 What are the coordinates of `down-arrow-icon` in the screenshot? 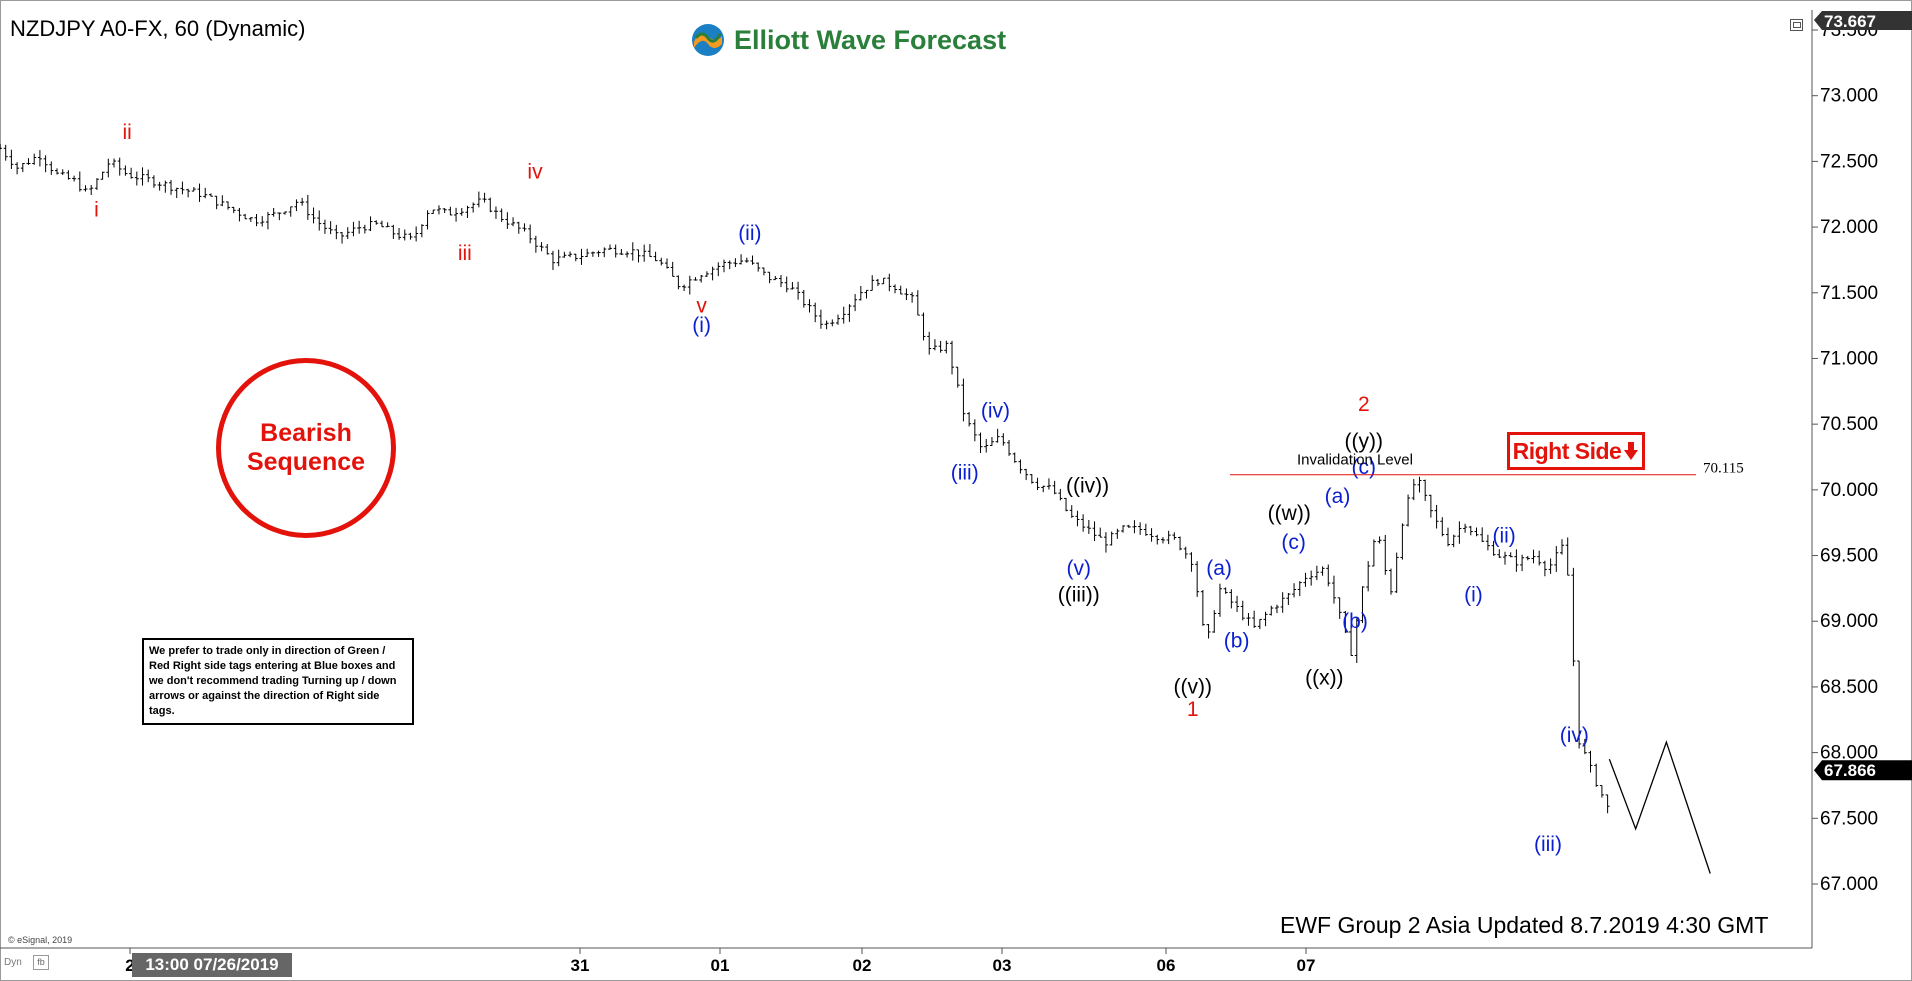 It's located at (1631, 451).